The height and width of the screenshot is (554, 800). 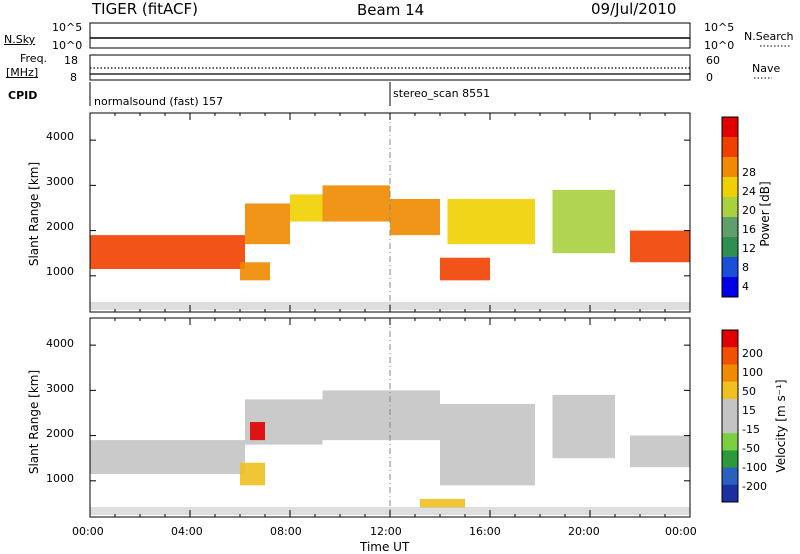 I want to click on xtick-20: 20:00, so click(x=584, y=531).